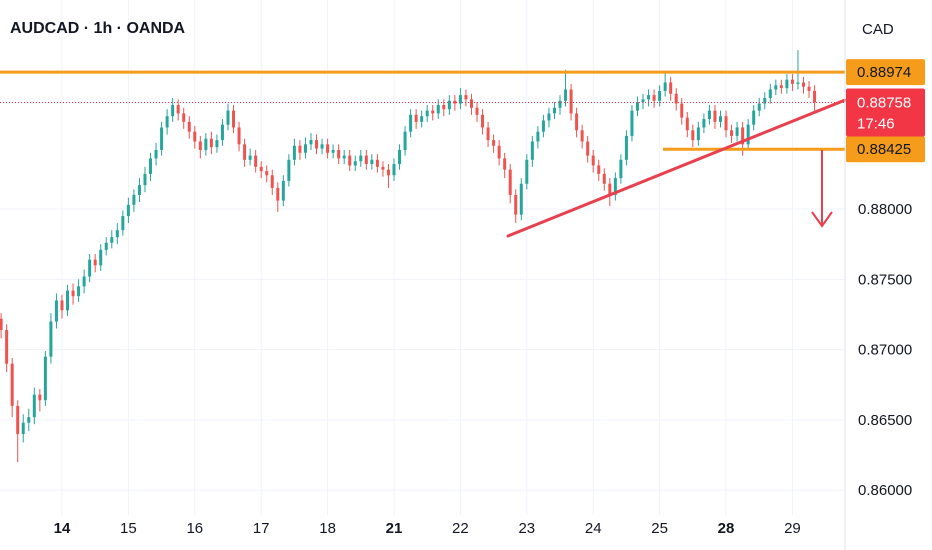 Image resolution: width=932 pixels, height=550 pixels. What do you see at coordinates (659, 528) in the screenshot?
I see `x-tick-label: 25` at bounding box center [659, 528].